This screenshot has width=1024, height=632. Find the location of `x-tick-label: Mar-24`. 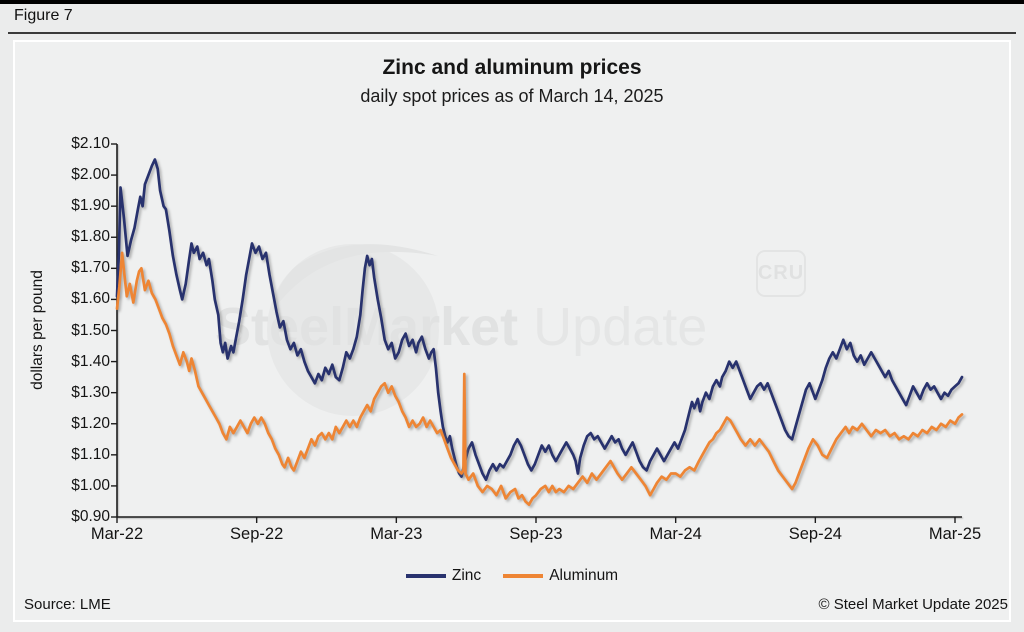

x-tick-label: Mar-24 is located at coordinates (675, 534).